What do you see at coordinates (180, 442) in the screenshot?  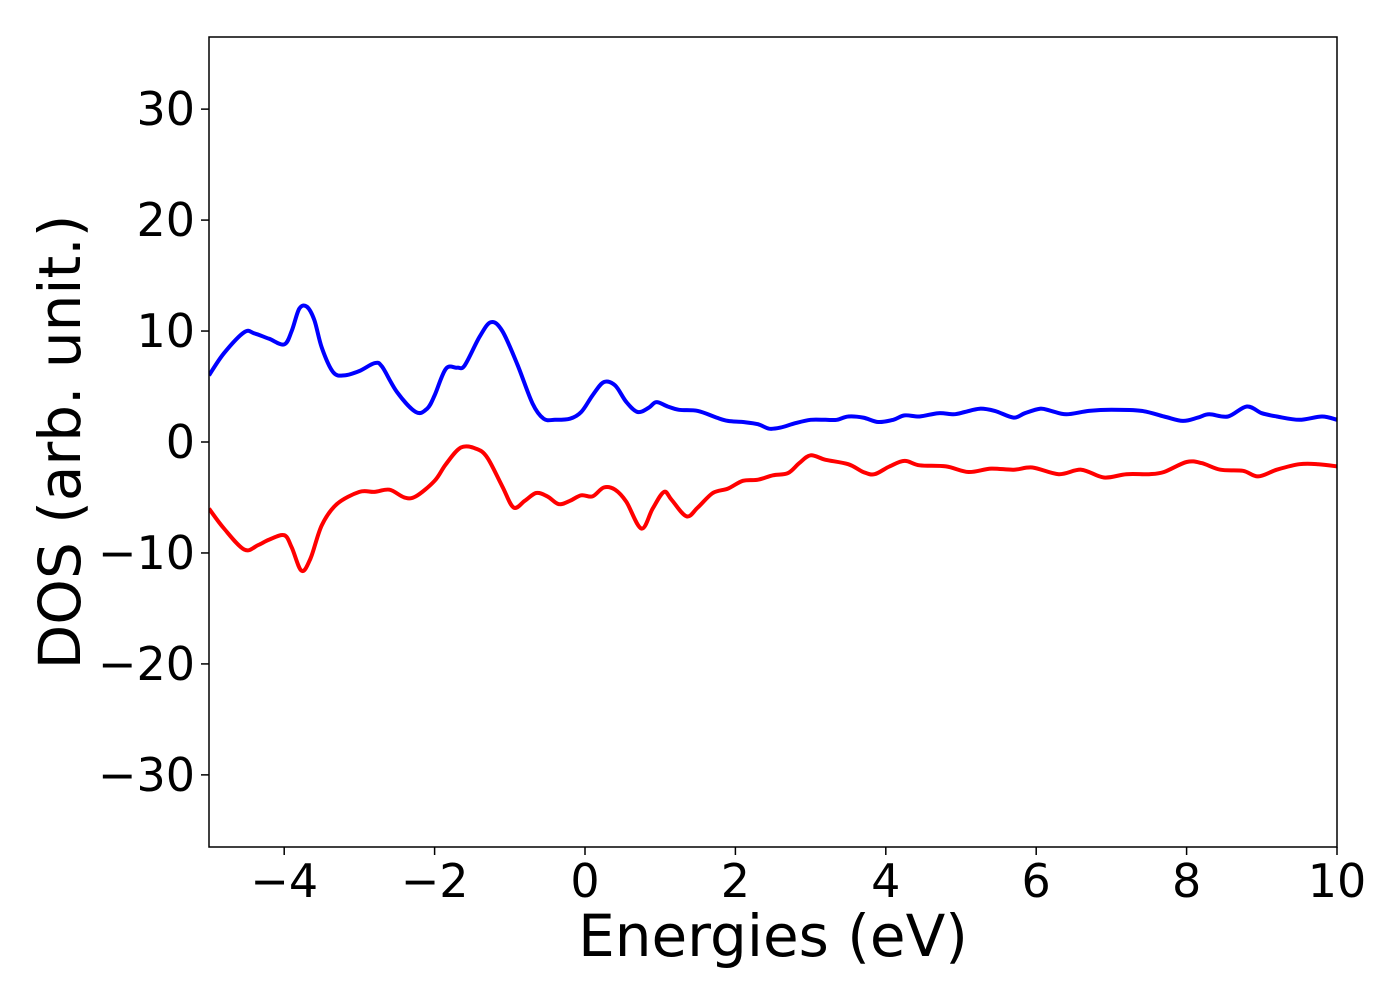 I see `y-tick-label: 0` at bounding box center [180, 442].